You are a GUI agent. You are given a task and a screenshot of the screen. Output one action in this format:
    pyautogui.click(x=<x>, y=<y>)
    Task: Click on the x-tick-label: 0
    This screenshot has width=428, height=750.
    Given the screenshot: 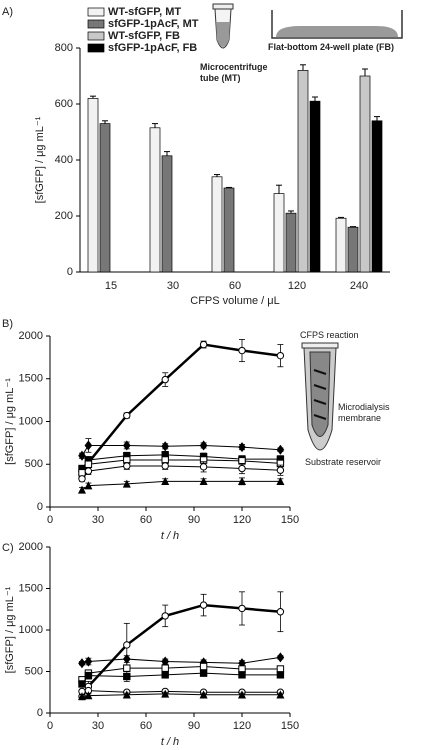 What is the action you would take?
    pyautogui.click(x=50, y=726)
    